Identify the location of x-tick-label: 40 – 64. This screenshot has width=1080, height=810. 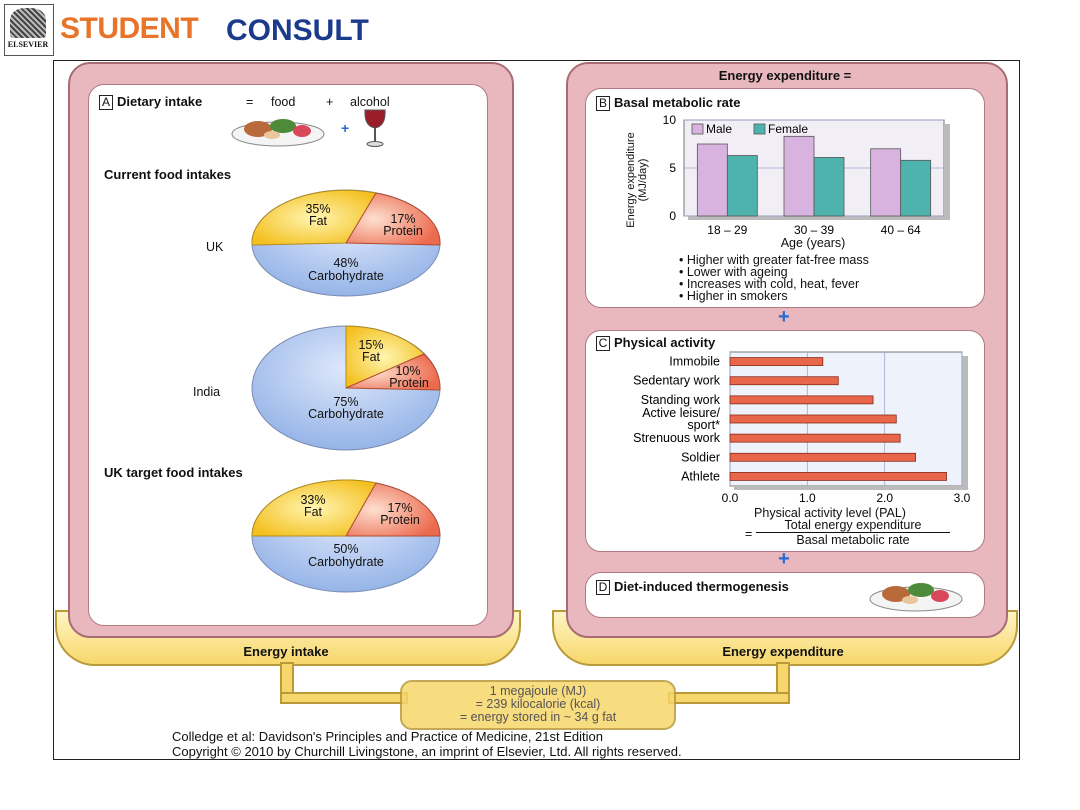
(901, 230).